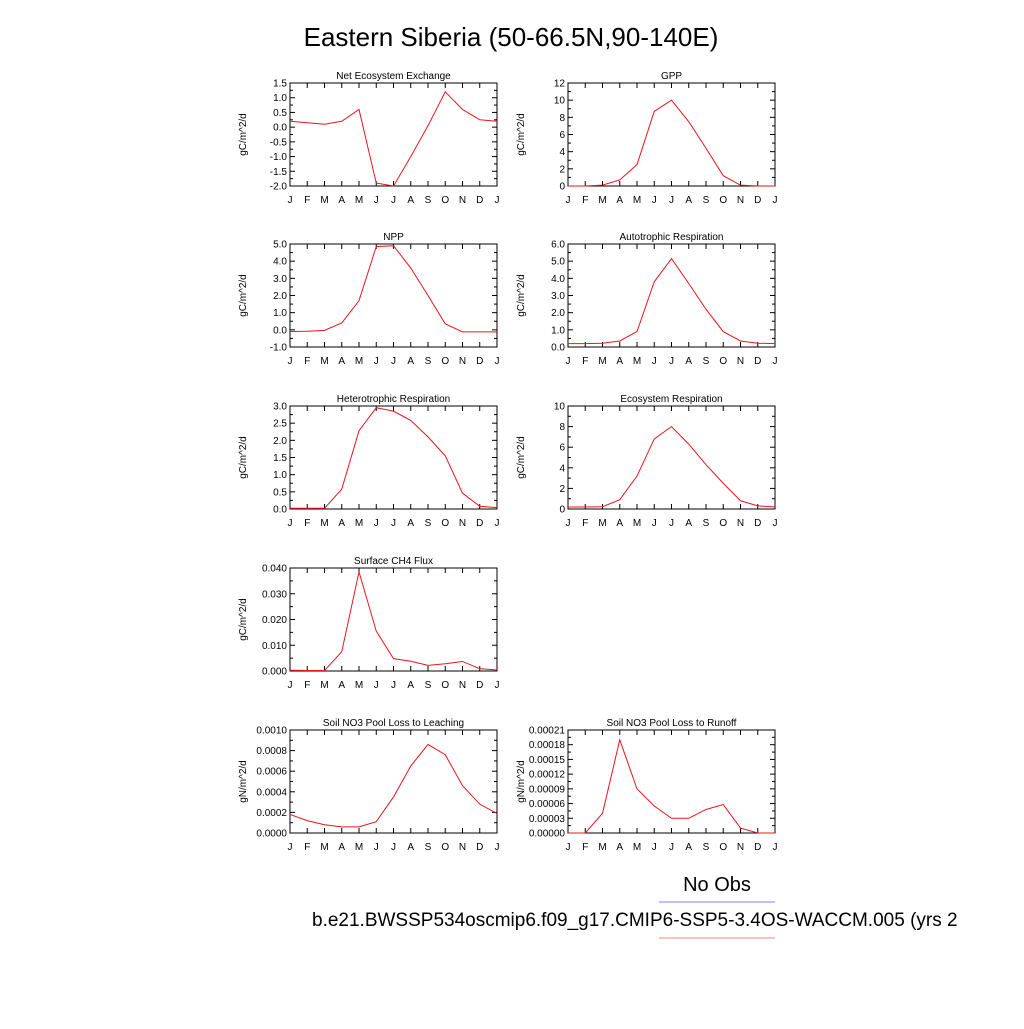 This screenshot has height=1029, width=1024. What do you see at coordinates (547, 745) in the screenshot?
I see `y-tick-label: 0.00018` at bounding box center [547, 745].